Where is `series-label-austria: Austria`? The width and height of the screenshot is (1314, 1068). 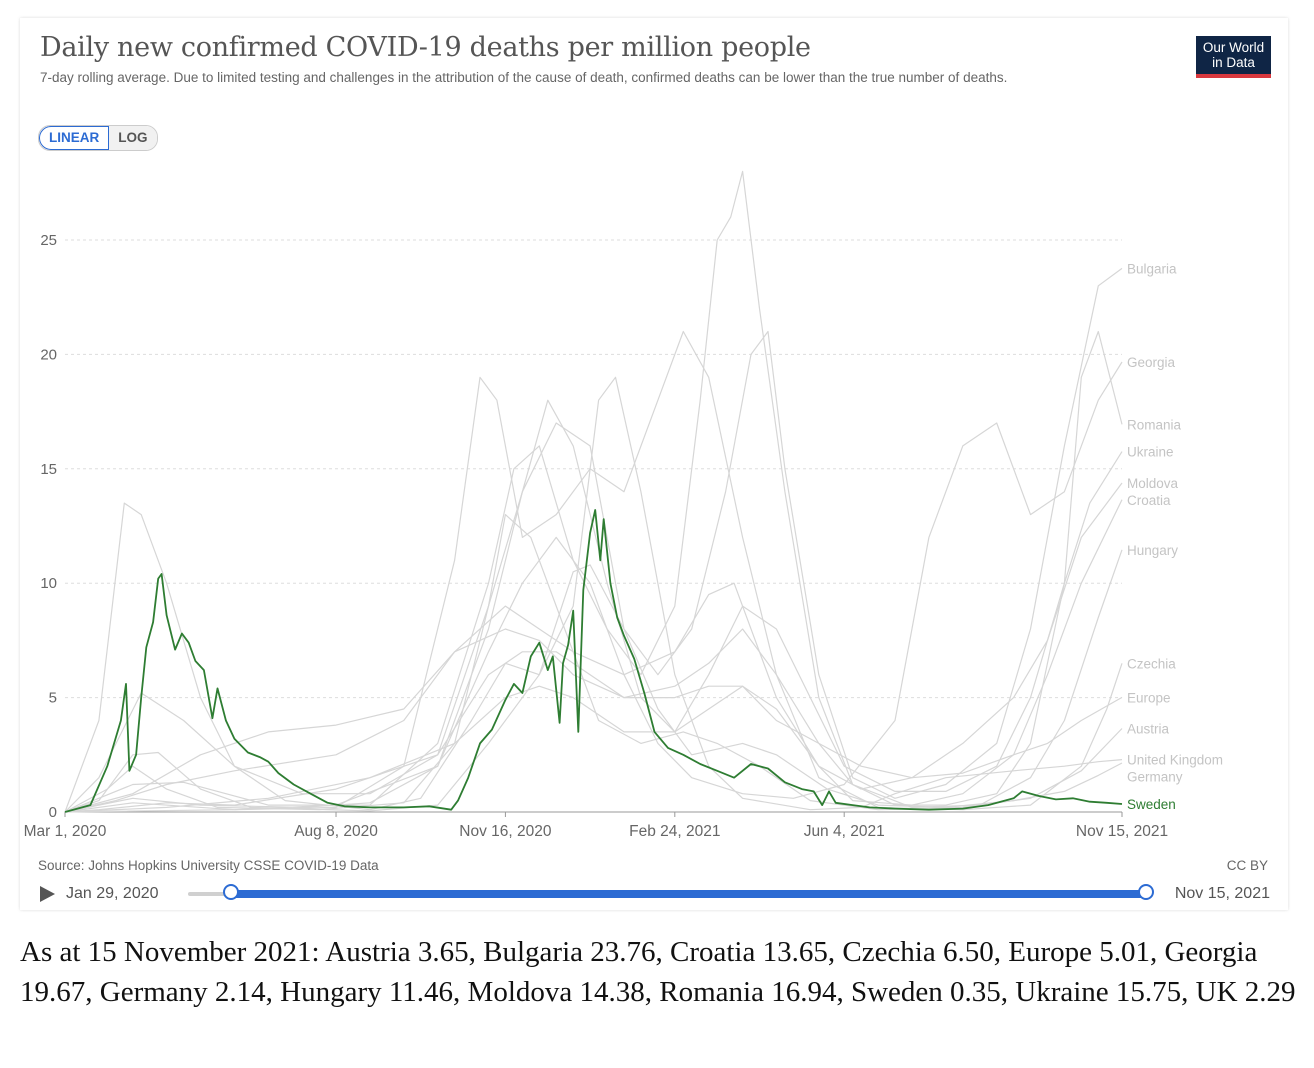
series-label-austria: Austria is located at coordinates (1148, 728).